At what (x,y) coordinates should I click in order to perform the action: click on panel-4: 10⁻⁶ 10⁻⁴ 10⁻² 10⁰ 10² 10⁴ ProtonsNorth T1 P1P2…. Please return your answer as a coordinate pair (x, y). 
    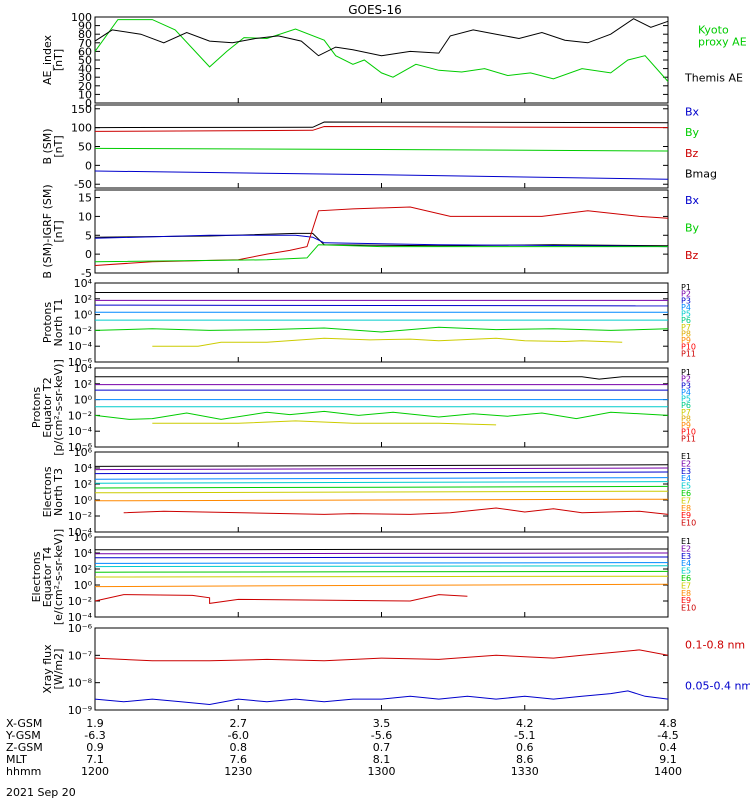
    Looking at the image, I should click on (368, 323).